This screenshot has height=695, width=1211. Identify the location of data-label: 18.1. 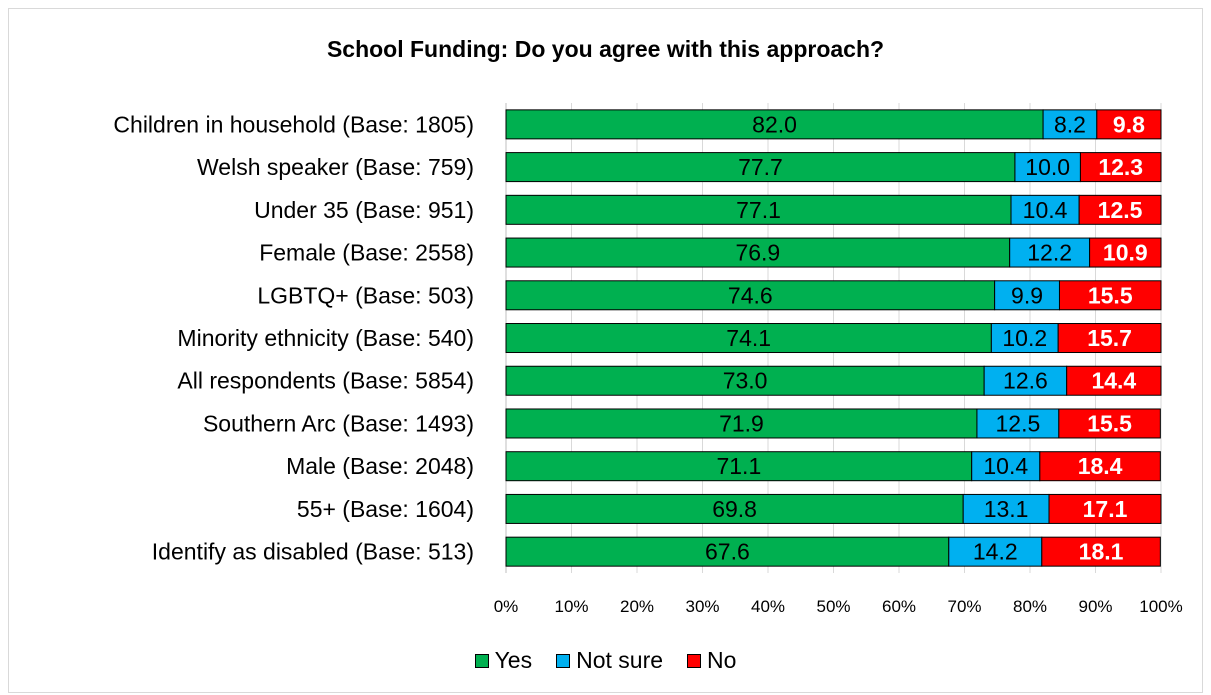
(1101, 552).